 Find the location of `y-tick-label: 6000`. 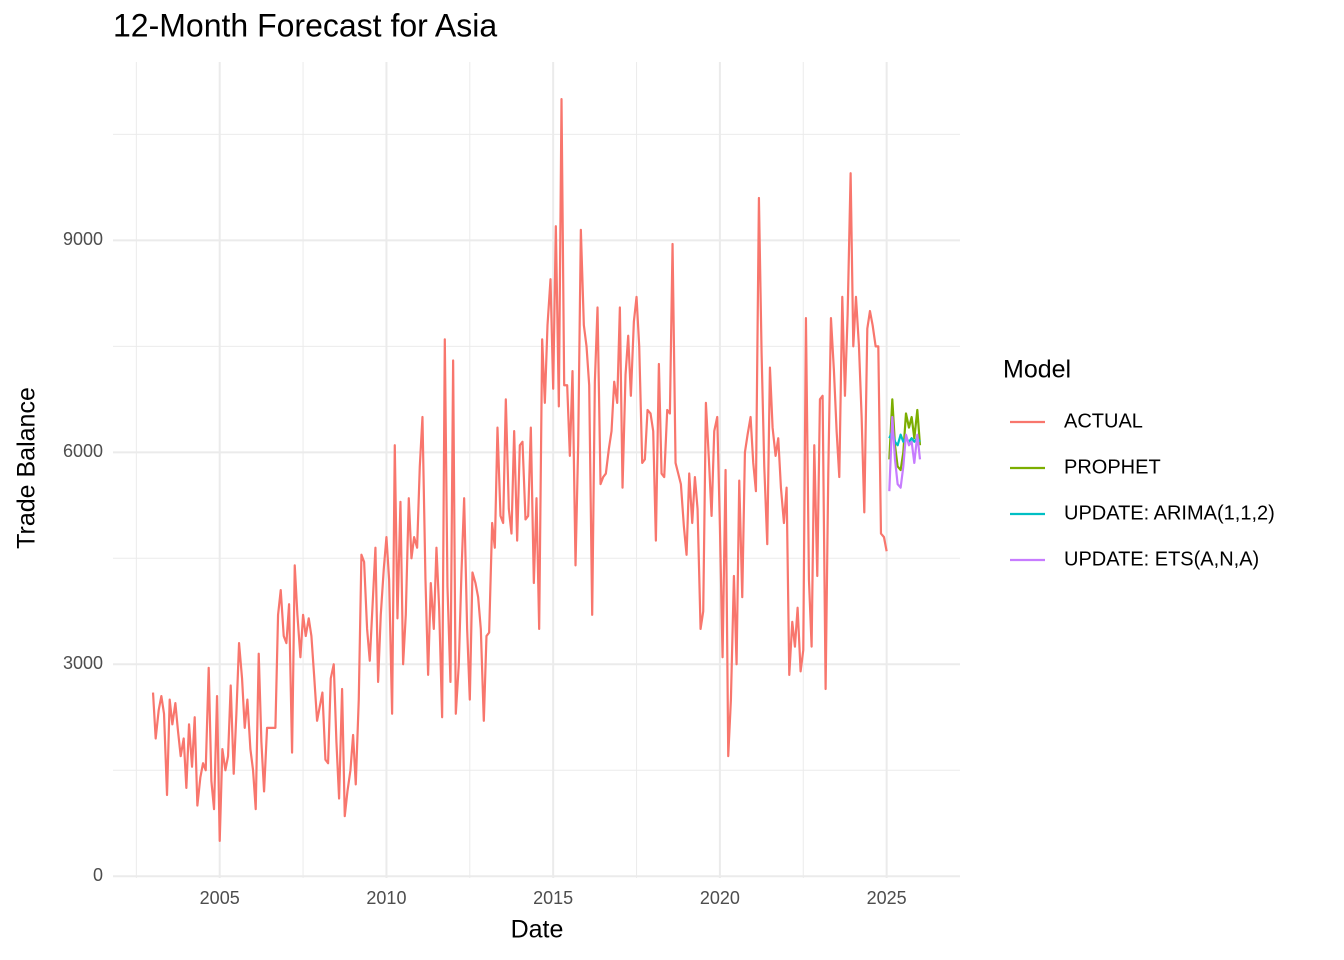

y-tick-label: 6000 is located at coordinates (83, 451).